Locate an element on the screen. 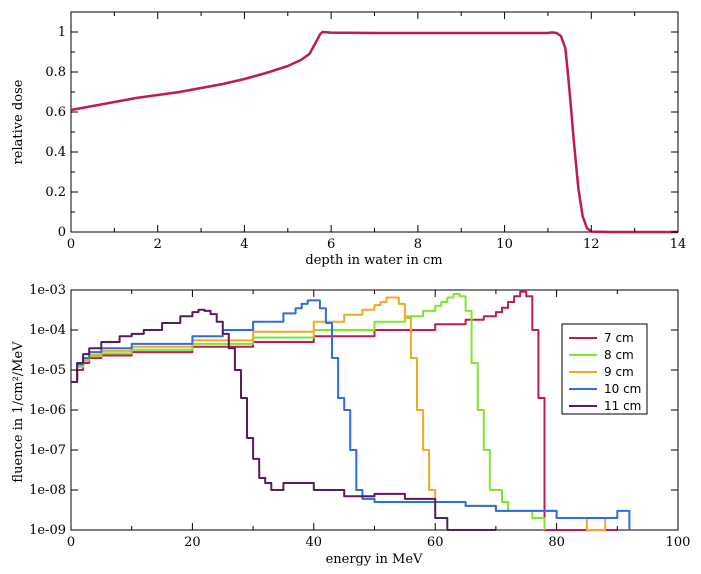 Image resolution: width=701 pixels, height=574 pixels. x-axis-label: depth in water in cm is located at coordinates (373, 260).